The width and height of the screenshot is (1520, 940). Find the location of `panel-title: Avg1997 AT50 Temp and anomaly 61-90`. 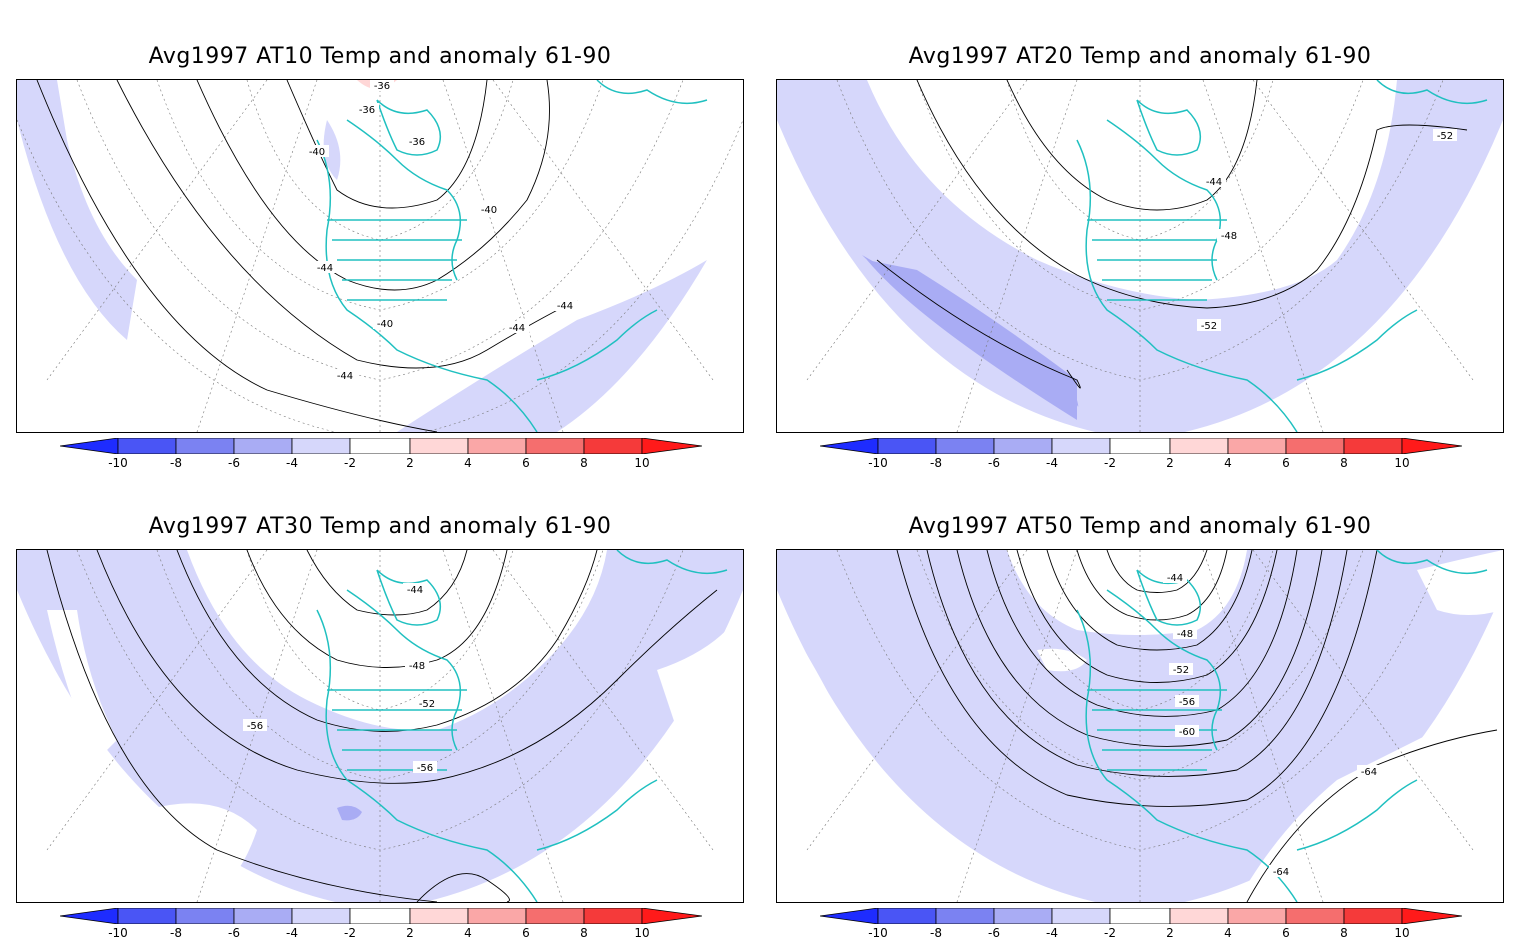

panel-title: Avg1997 AT50 Temp and anomaly 61-90 is located at coordinates (1140, 526).